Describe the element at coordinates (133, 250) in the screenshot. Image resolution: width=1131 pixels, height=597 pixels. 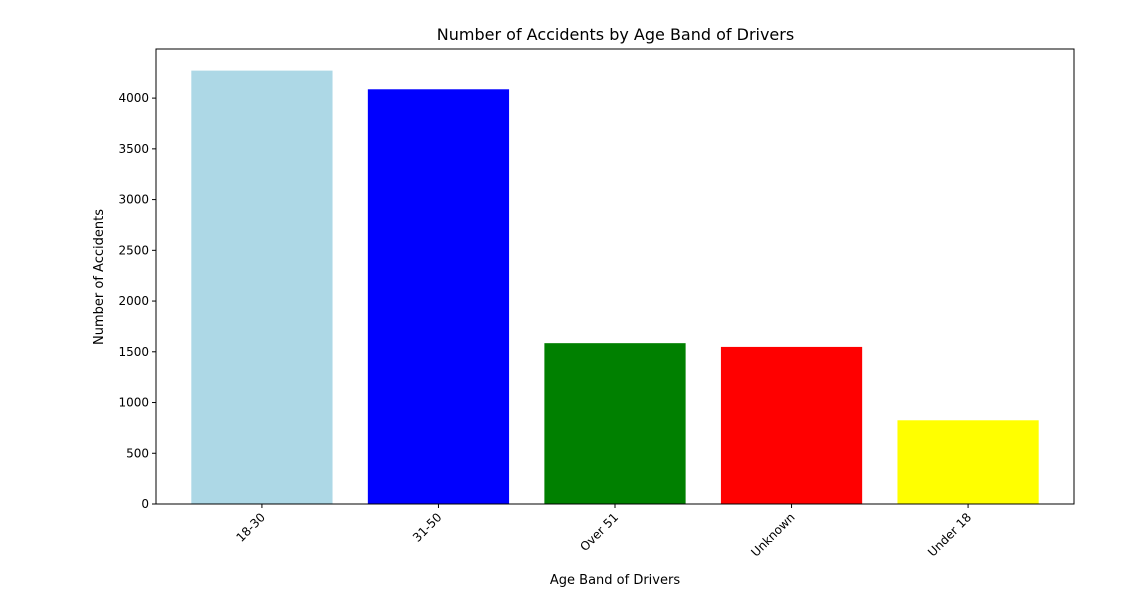
I see `y-tick-label: 2500` at that location.